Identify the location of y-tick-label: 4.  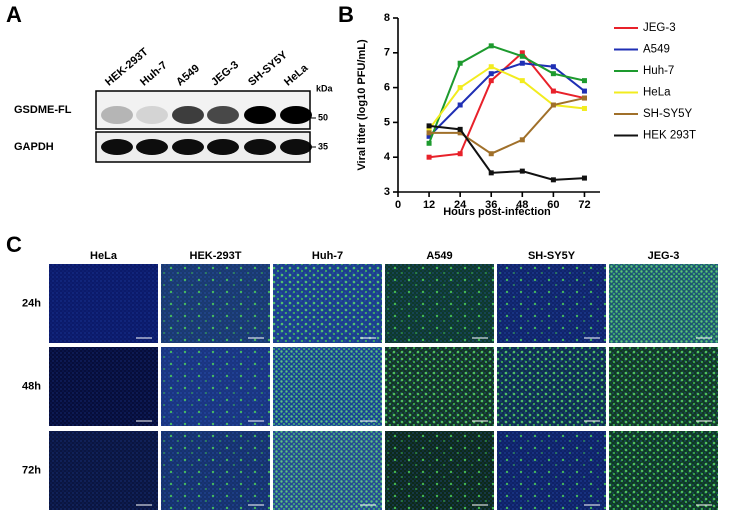
(387, 157).